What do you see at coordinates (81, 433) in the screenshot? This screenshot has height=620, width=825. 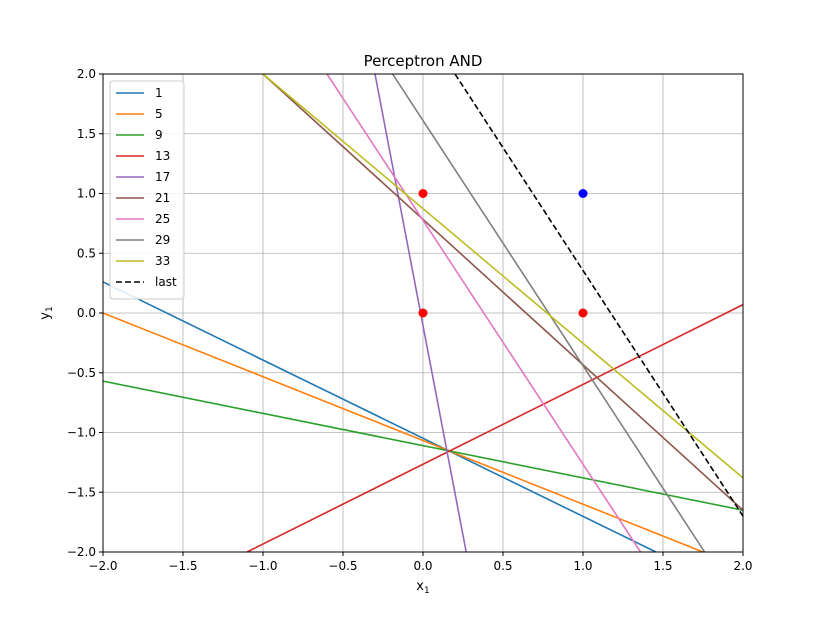 I see `y-tick-label: −1.0` at bounding box center [81, 433].